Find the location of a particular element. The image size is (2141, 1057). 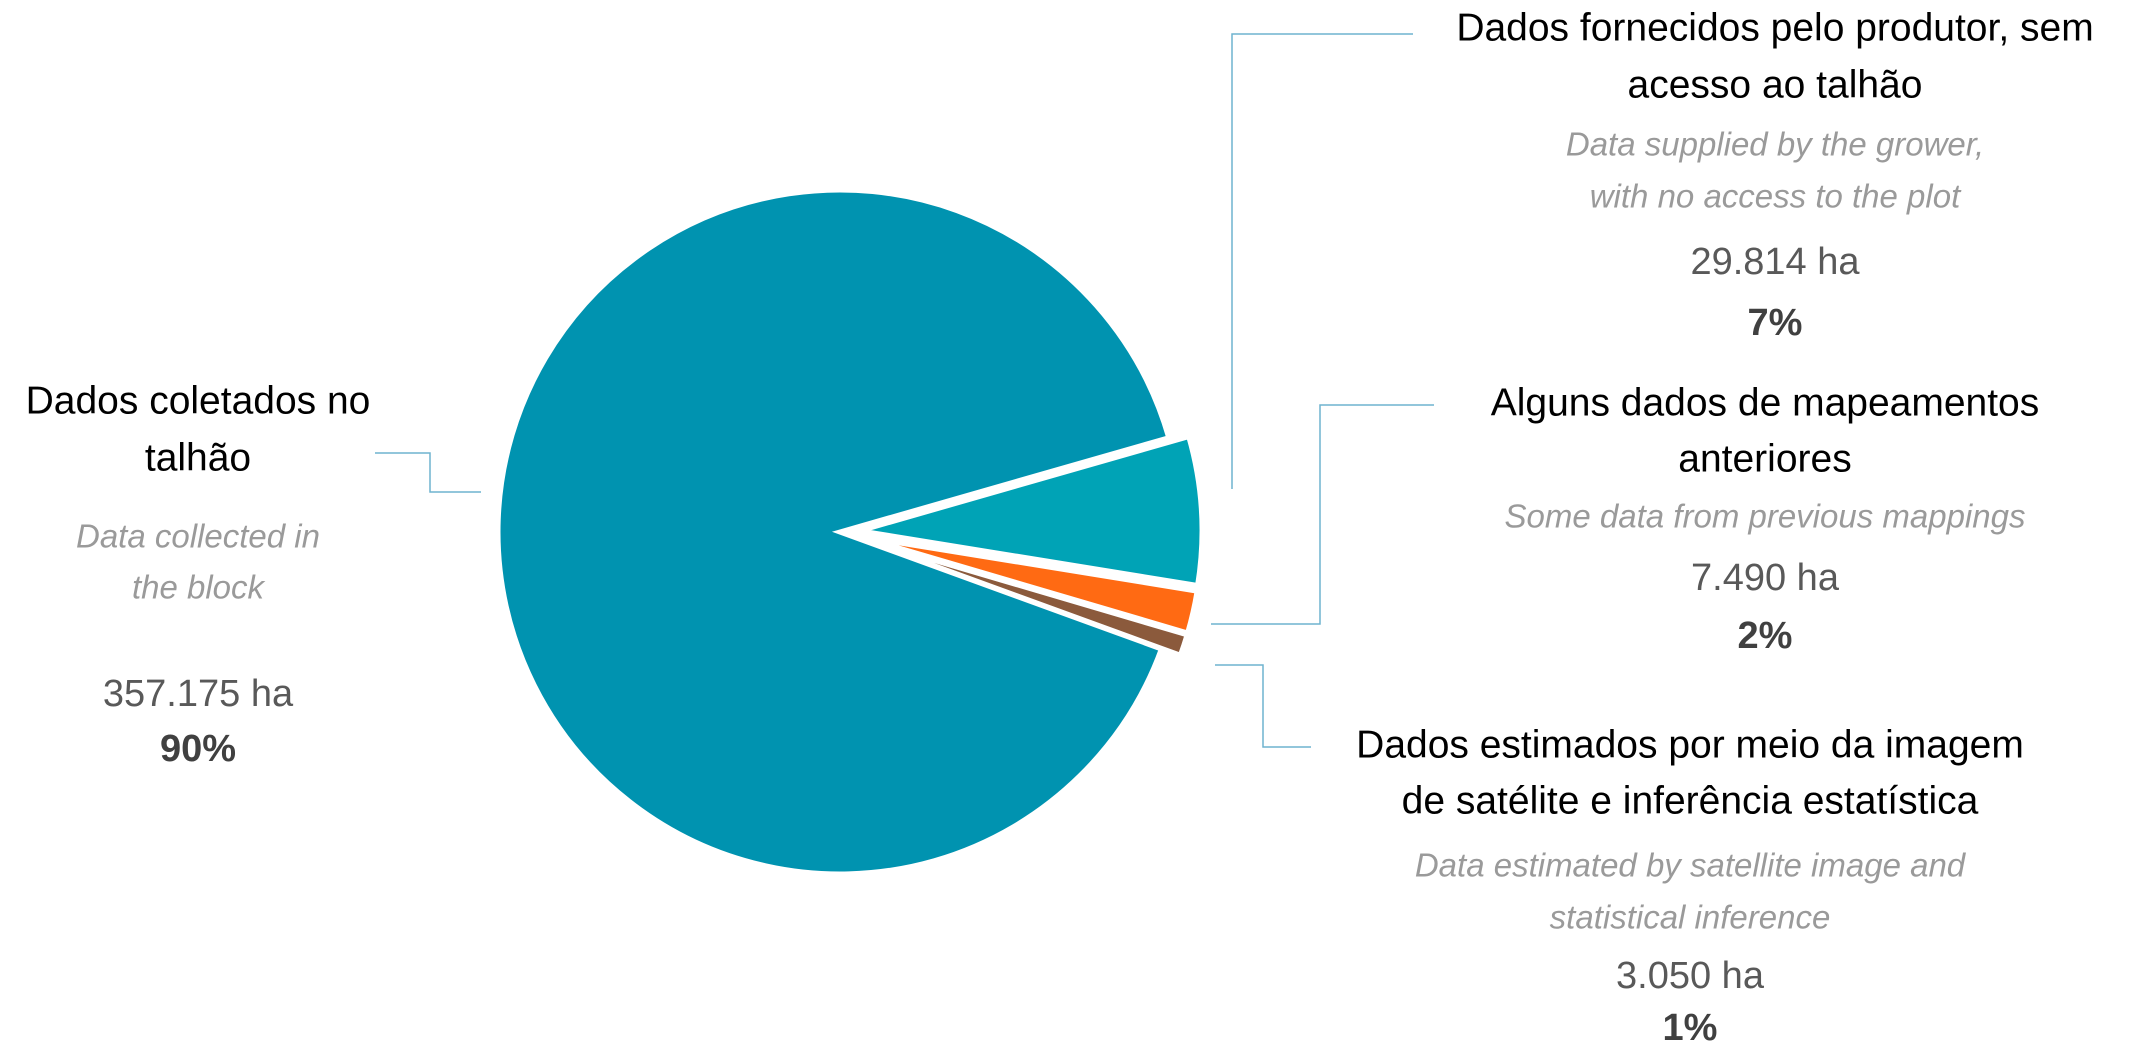

slice-title: acesso ao talhão is located at coordinates (1775, 84).